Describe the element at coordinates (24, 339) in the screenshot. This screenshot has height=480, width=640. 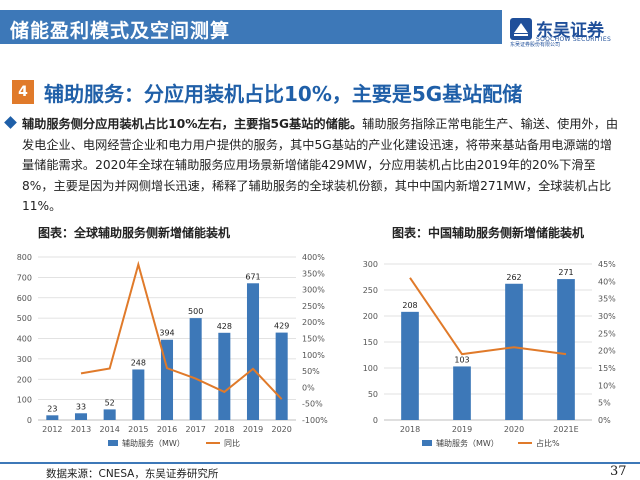
I see `y-tick-label: 400` at that location.